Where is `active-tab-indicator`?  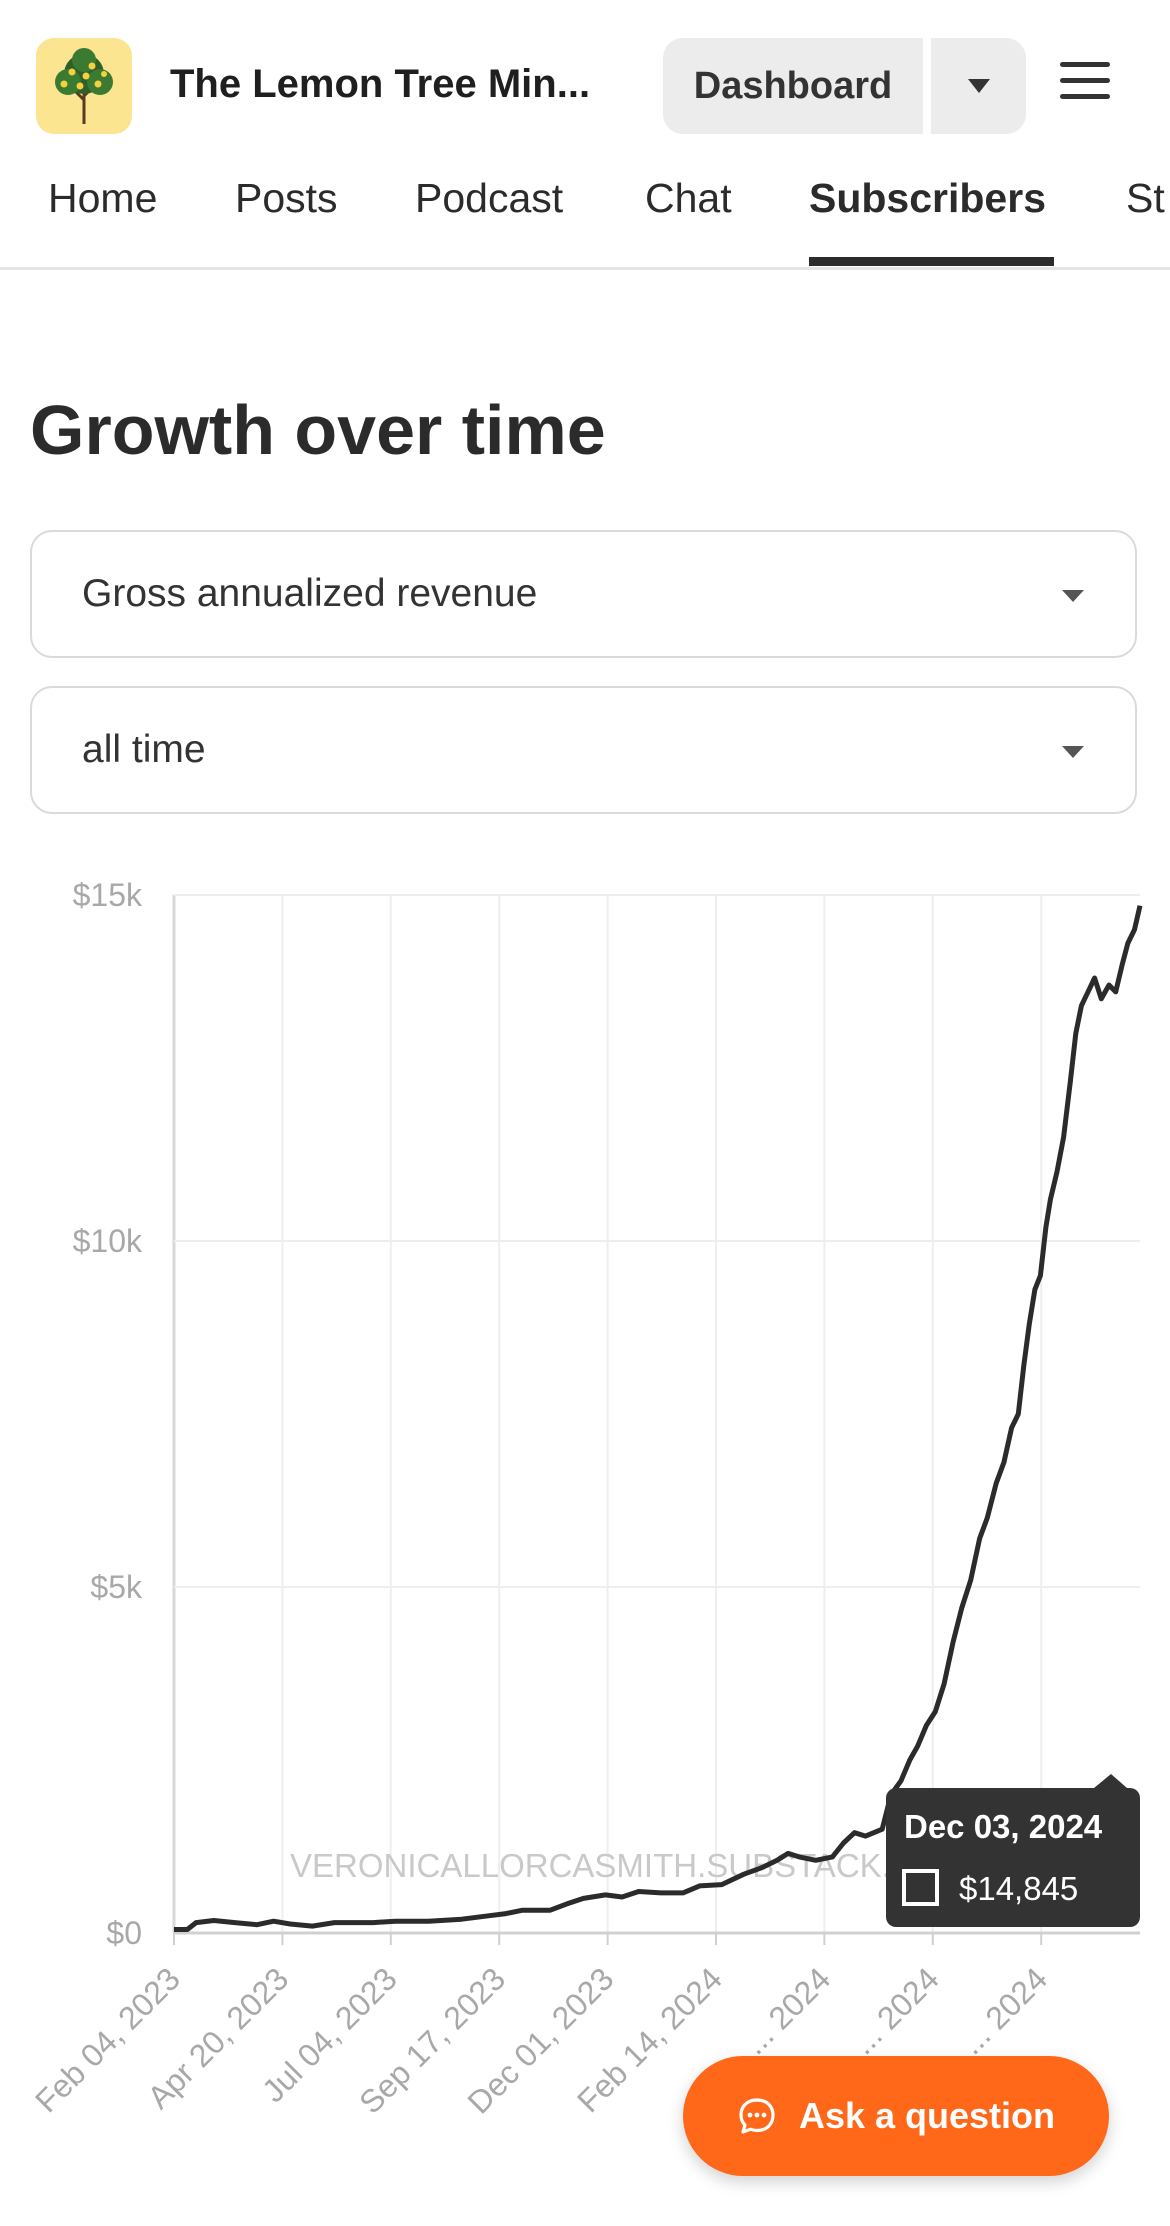
active-tab-indicator is located at coordinates (931, 261).